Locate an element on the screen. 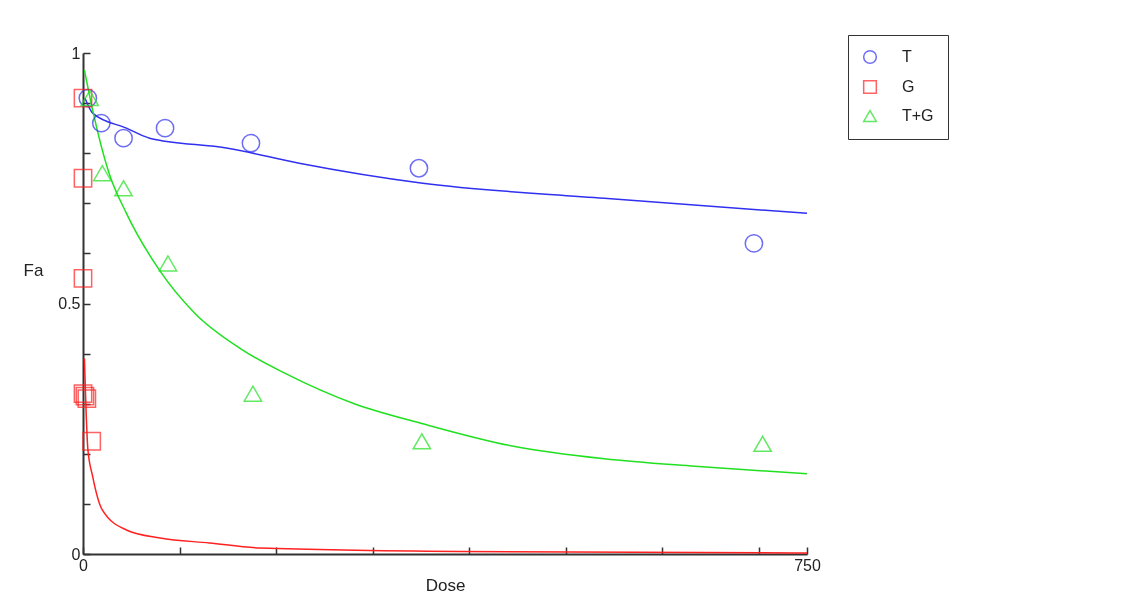  x-axis-title: Dose is located at coordinates (445, 585).